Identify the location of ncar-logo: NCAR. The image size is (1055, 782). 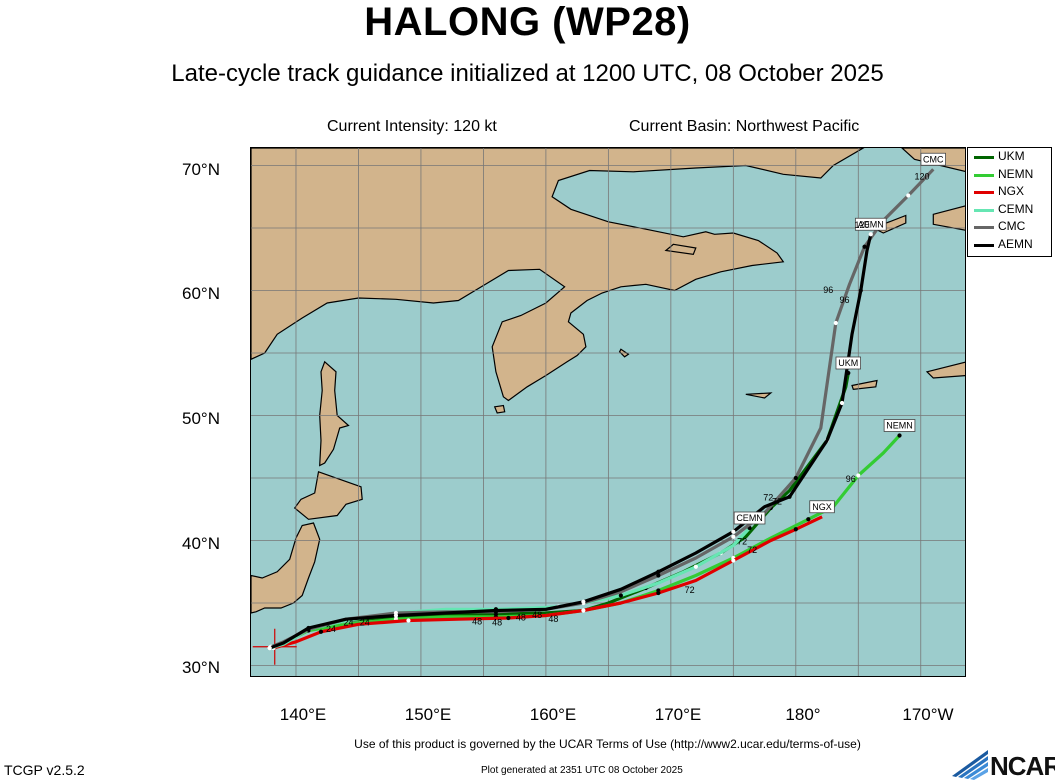
(1002, 764).